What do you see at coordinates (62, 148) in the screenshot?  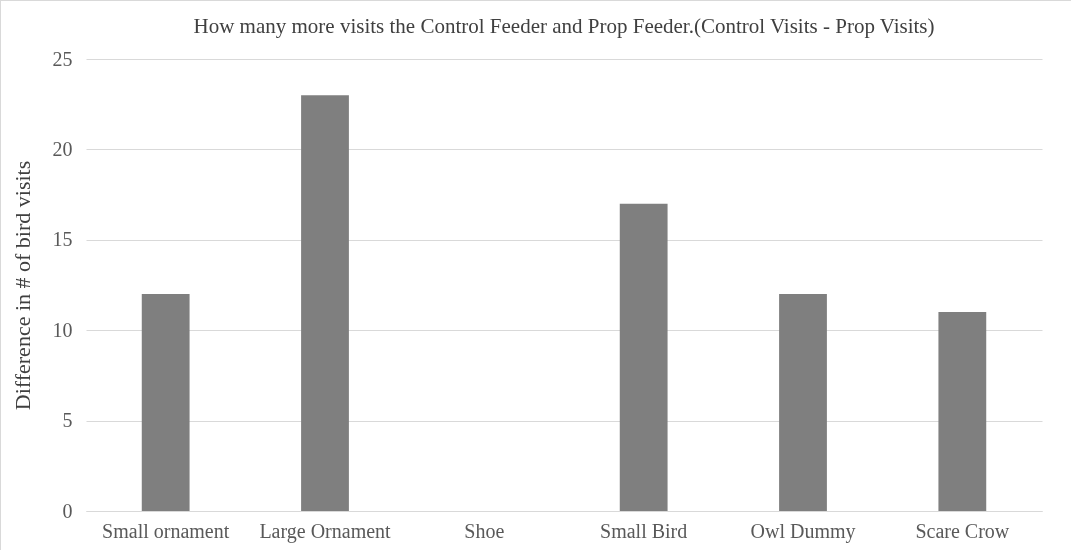 I see `y-tick-label: 20` at bounding box center [62, 148].